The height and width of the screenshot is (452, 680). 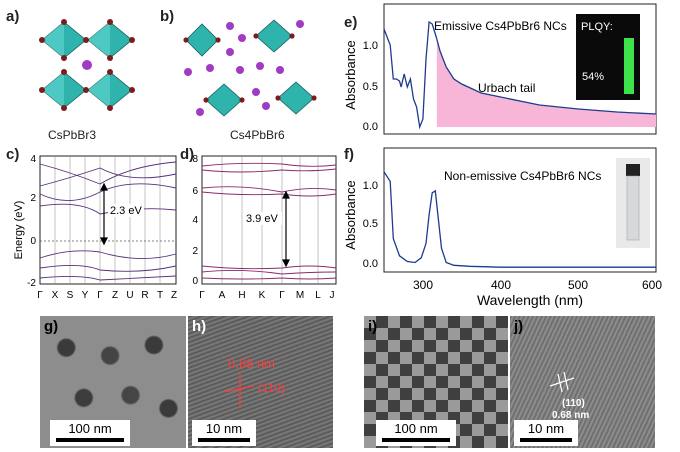 What do you see at coordinates (264, 227) in the screenshot?
I see `band-structure-d: 8 6 4 2 0 3.9 eV Γ A H K Γ M L J` at bounding box center [264, 227].